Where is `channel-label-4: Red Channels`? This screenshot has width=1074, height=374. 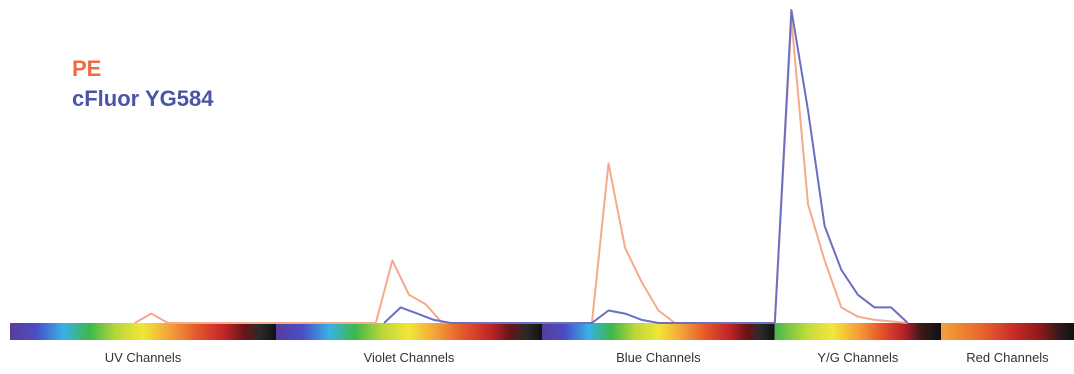
channel-label-4: Red Channels is located at coordinates (1007, 357).